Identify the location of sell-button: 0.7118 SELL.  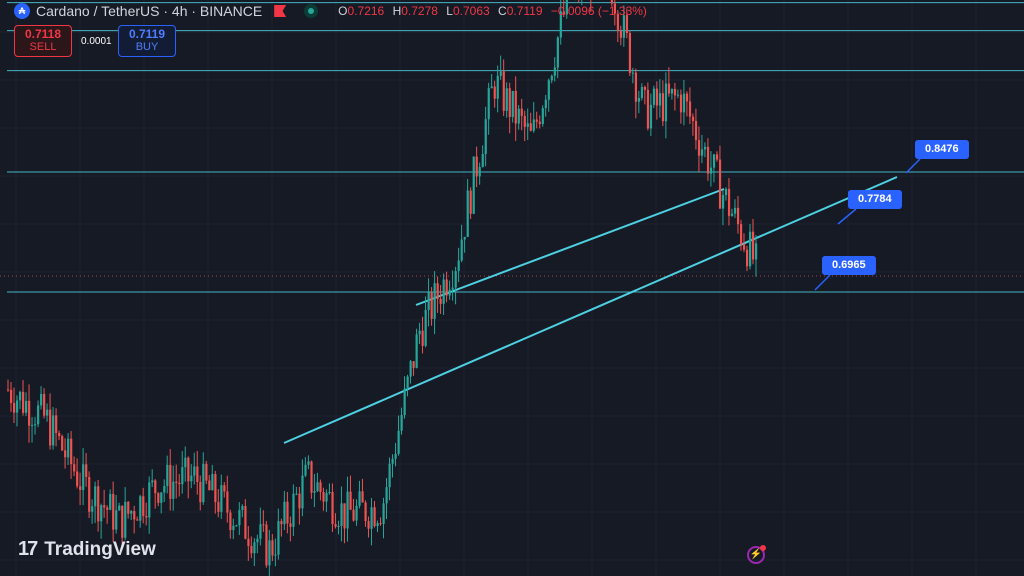
(43, 41).